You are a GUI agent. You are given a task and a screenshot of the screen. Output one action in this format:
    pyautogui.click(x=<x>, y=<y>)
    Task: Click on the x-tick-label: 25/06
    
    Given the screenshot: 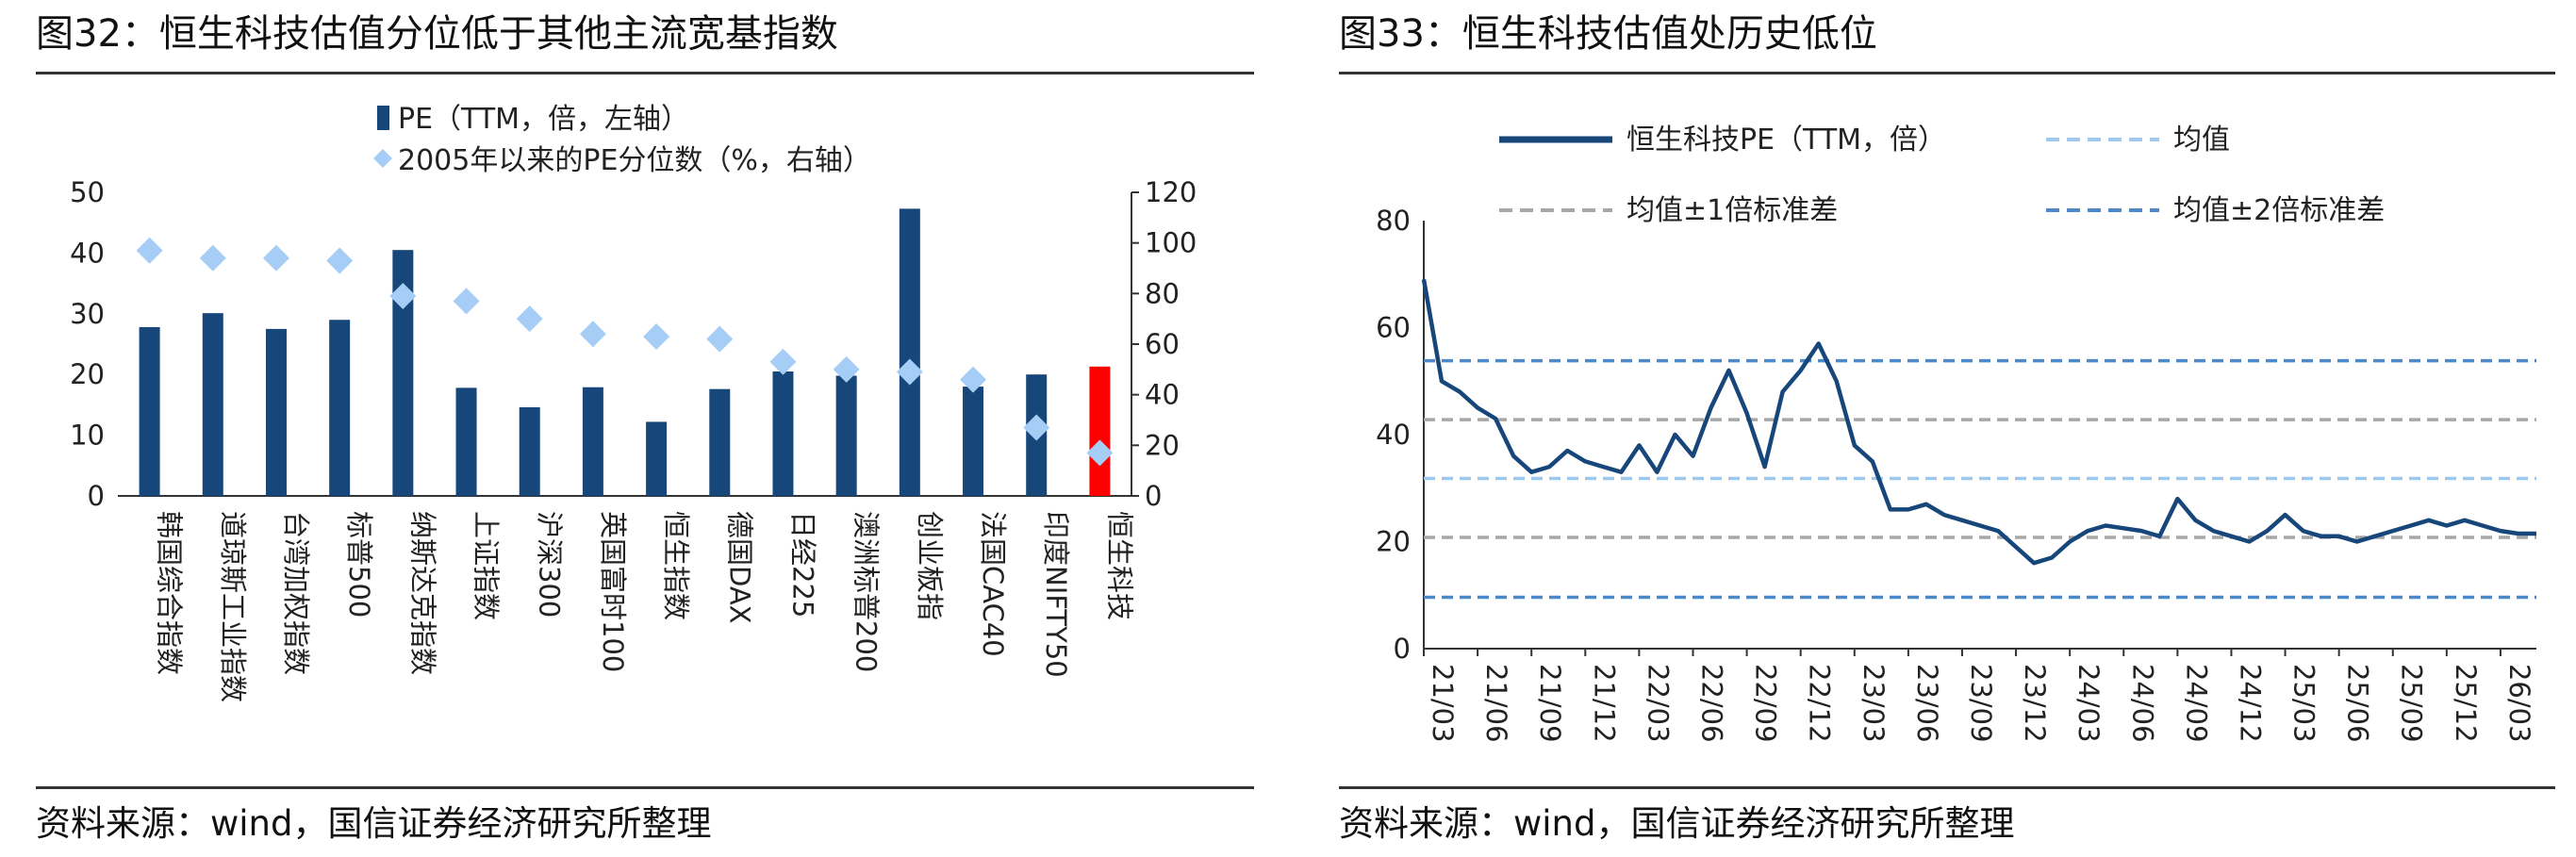 What is the action you would take?
    pyautogui.click(x=2358, y=703)
    